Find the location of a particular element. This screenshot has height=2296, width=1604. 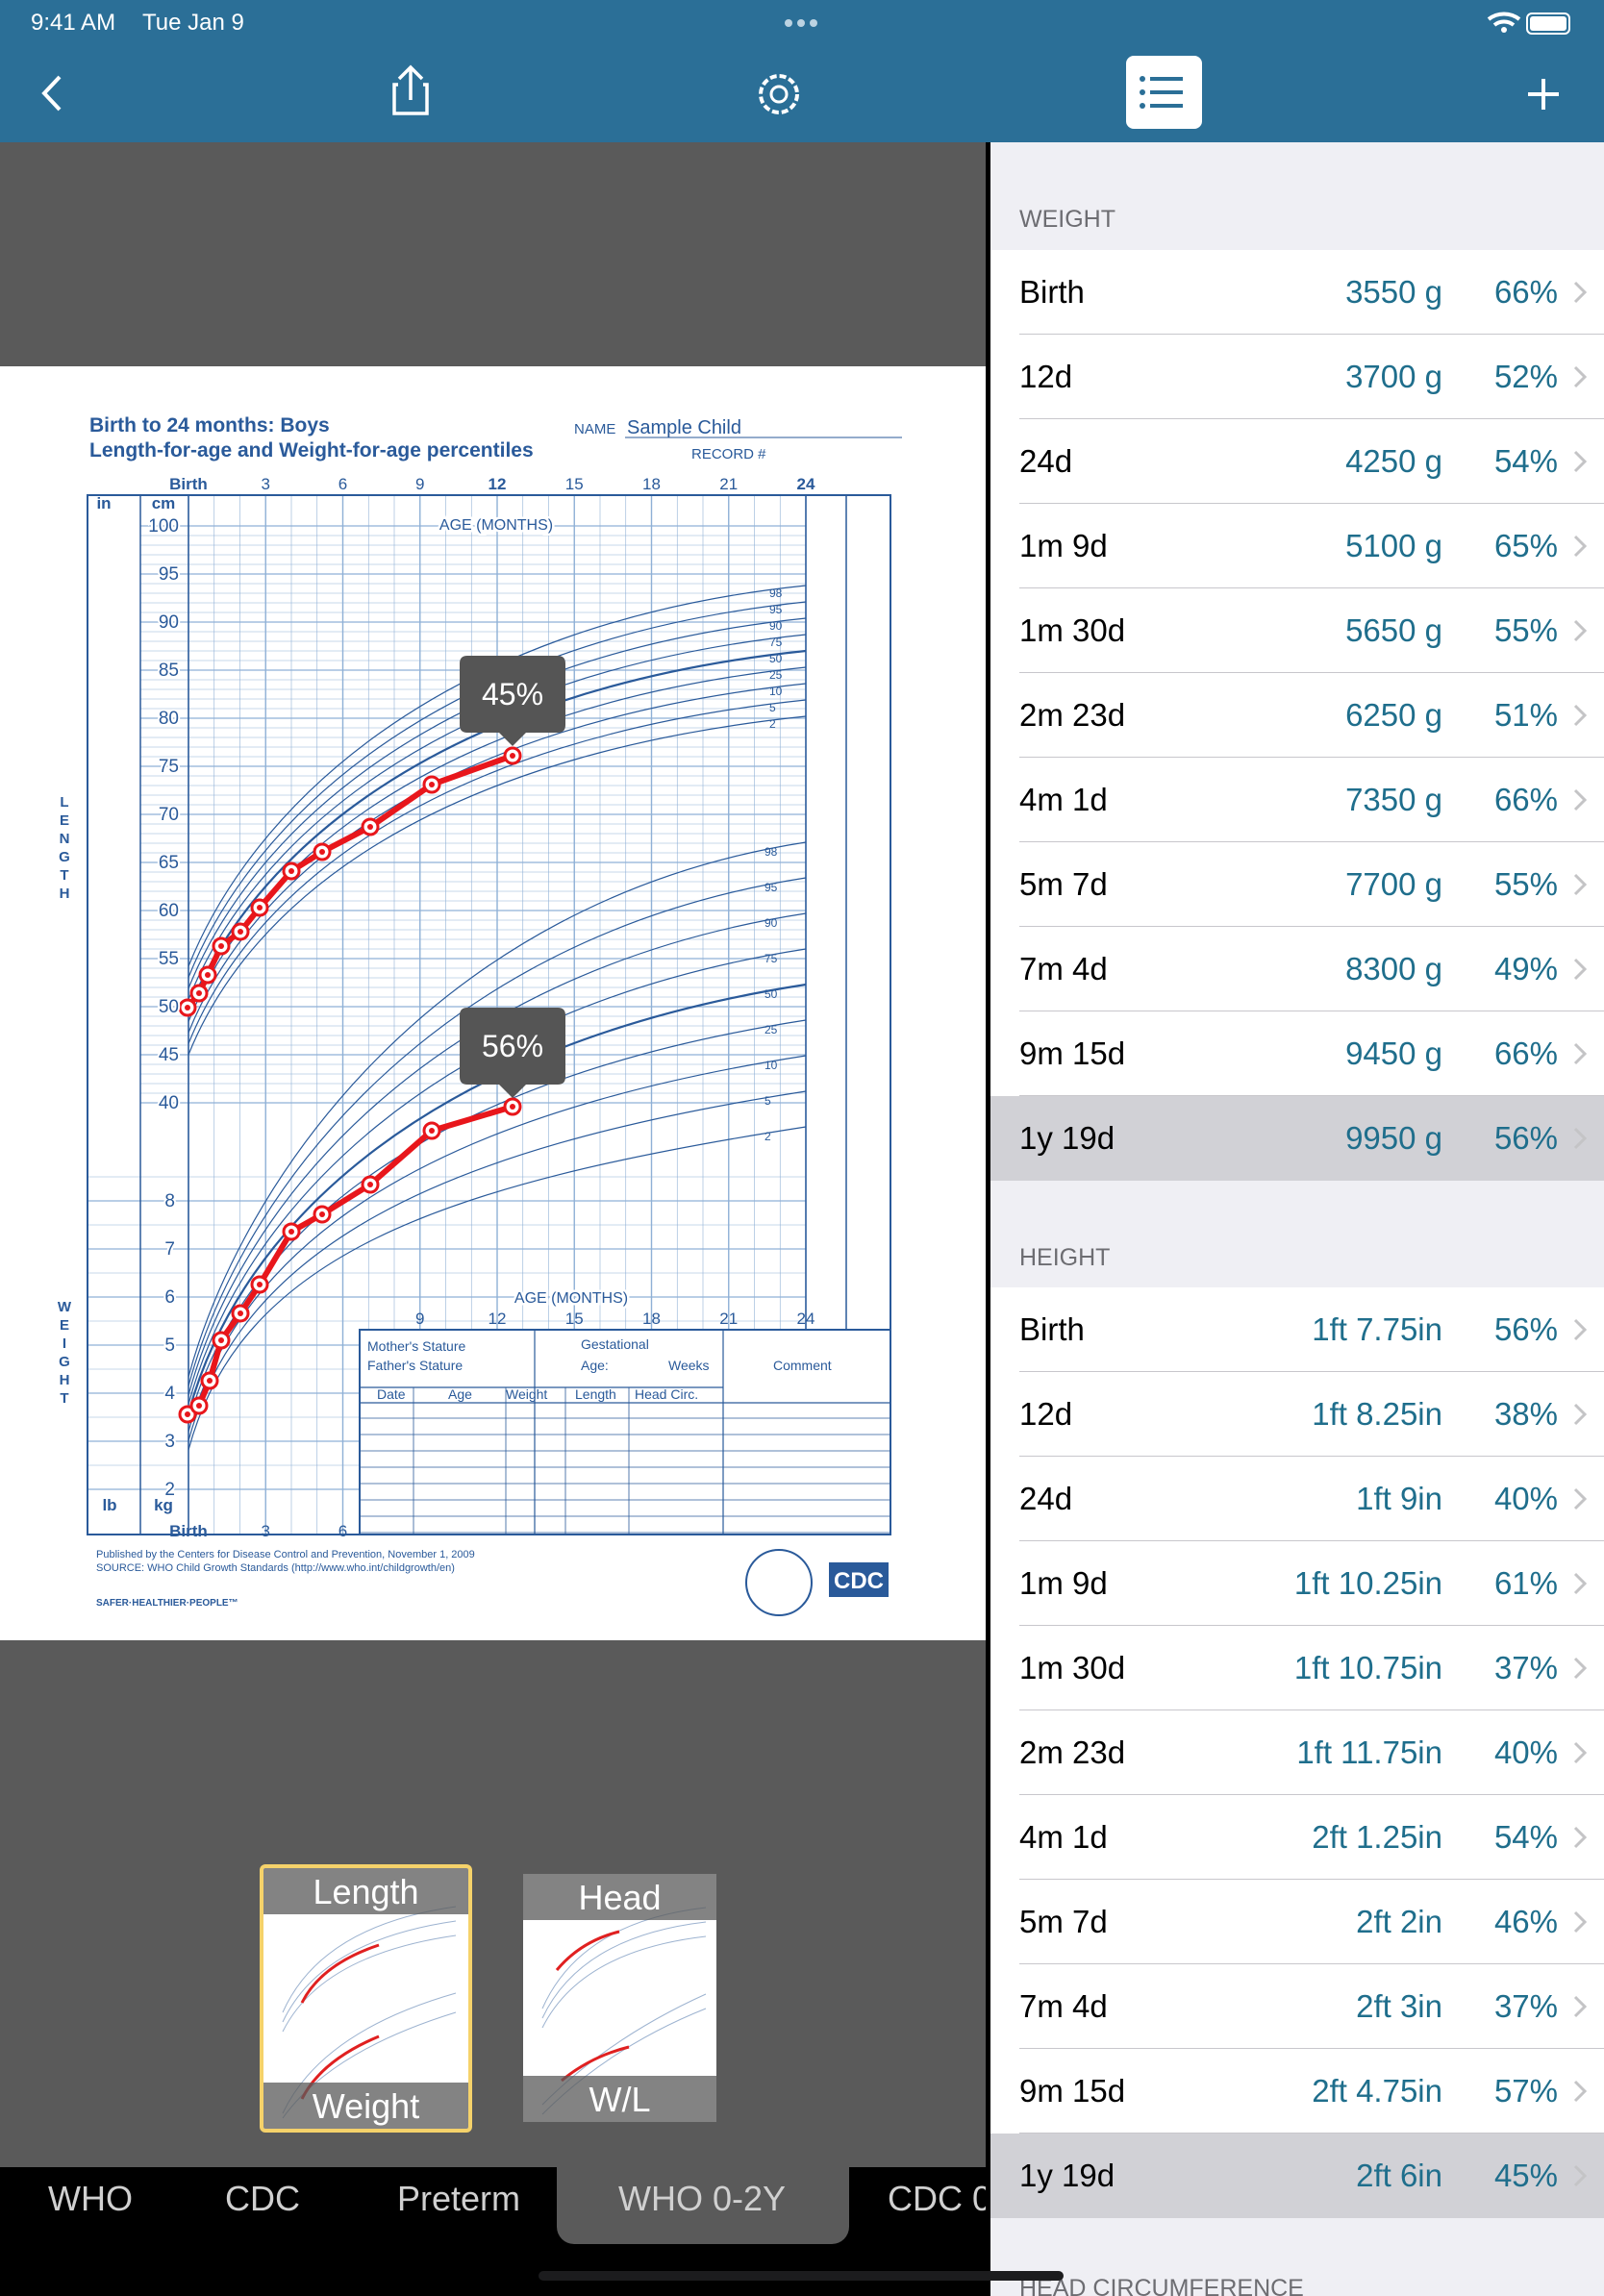

nav-icons is located at coordinates (805, 70).